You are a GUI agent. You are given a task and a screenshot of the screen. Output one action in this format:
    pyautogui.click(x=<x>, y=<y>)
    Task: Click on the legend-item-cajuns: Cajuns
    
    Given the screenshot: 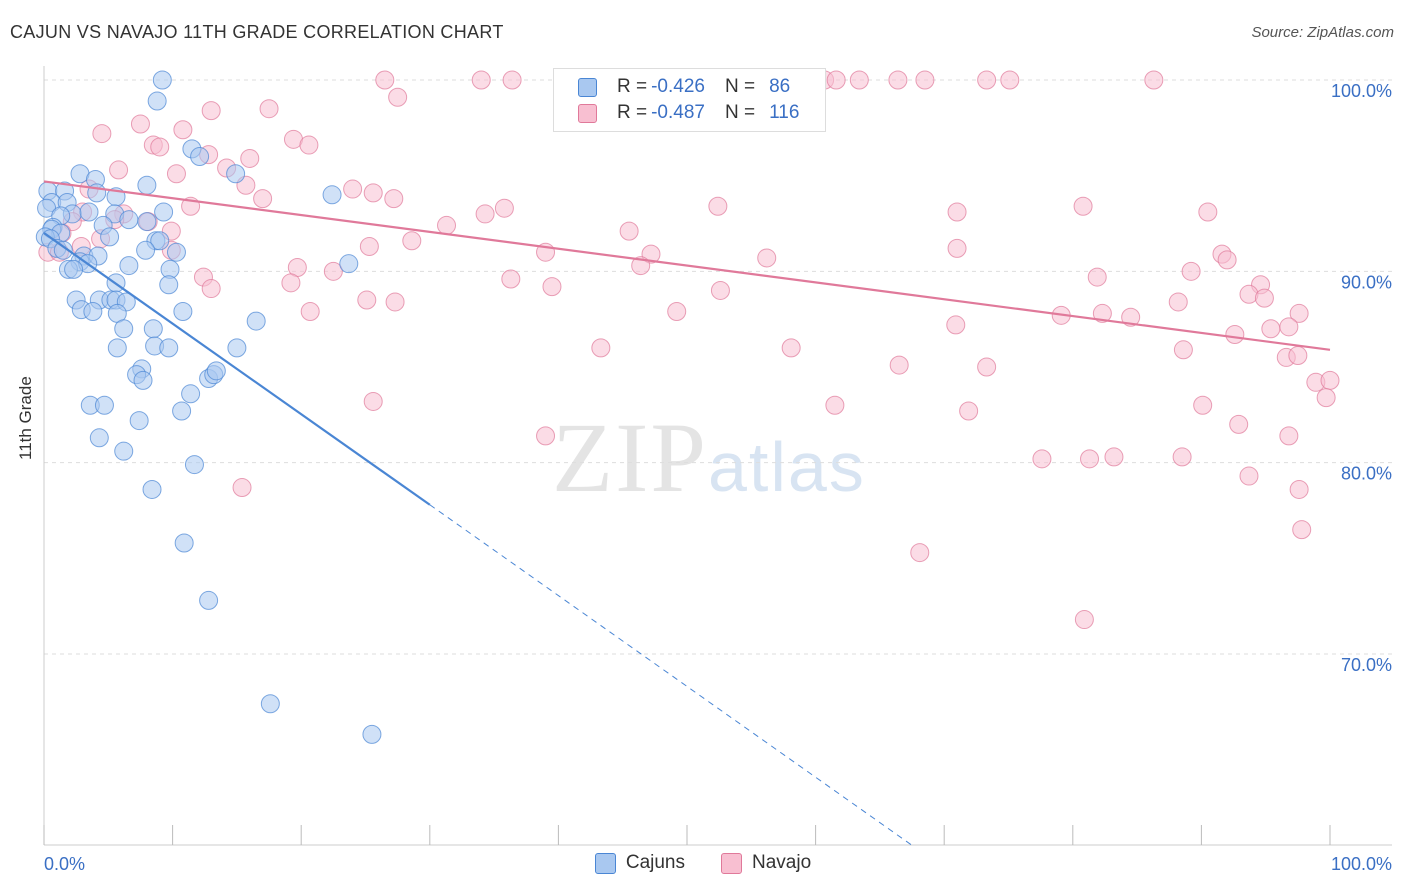 What is the action you would take?
    pyautogui.click(x=639, y=863)
    